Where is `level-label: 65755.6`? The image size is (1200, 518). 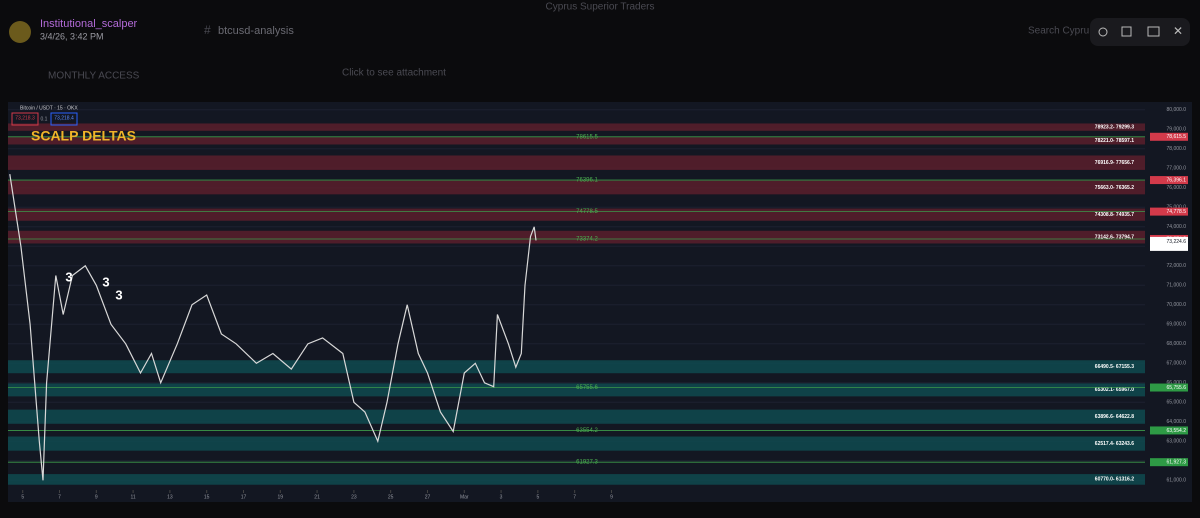
level-label: 65755.6 is located at coordinates (587, 388).